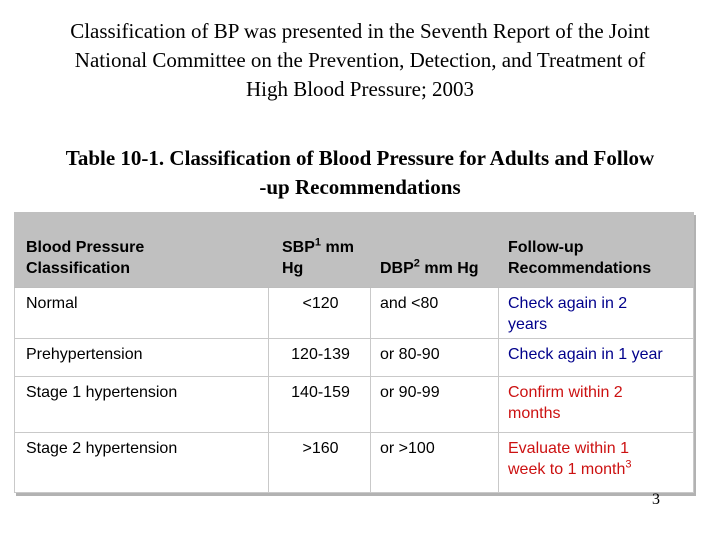  Describe the element at coordinates (434, 462) in the screenshot. I see `cell-dbp: or >100` at that location.